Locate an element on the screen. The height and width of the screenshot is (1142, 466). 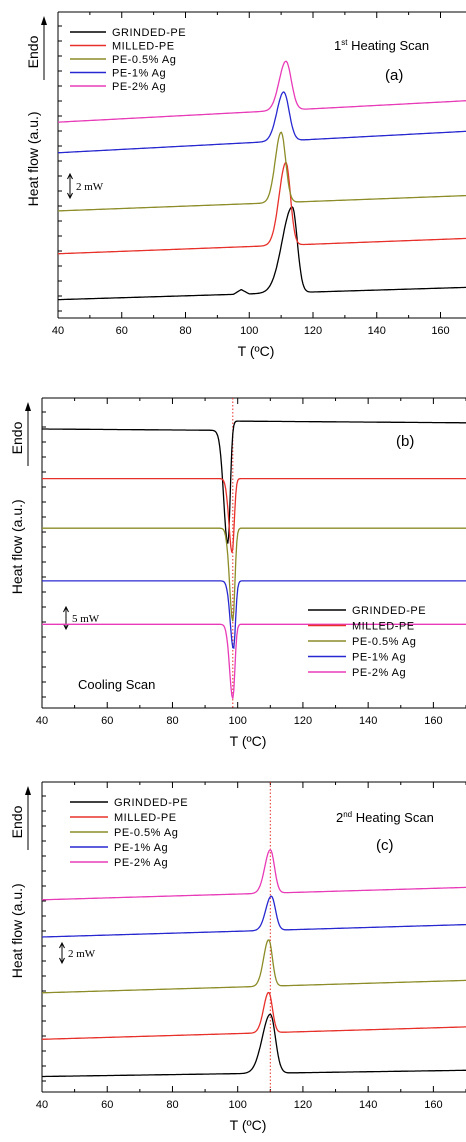
scale-bar-label: 5 mW is located at coordinates (86, 619).